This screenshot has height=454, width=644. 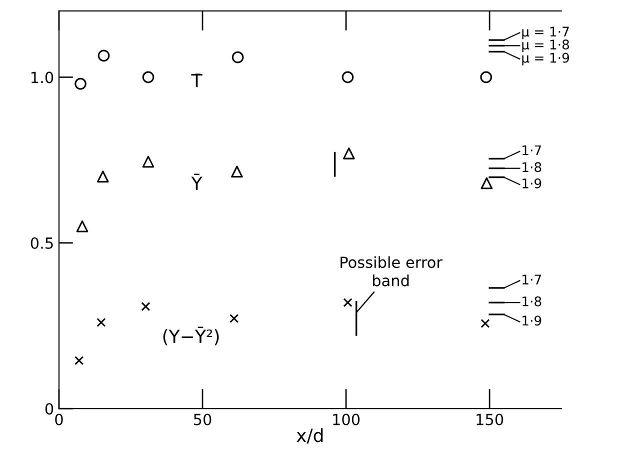 I want to click on series-label: (Y−Ȳ²), so click(x=191, y=336).